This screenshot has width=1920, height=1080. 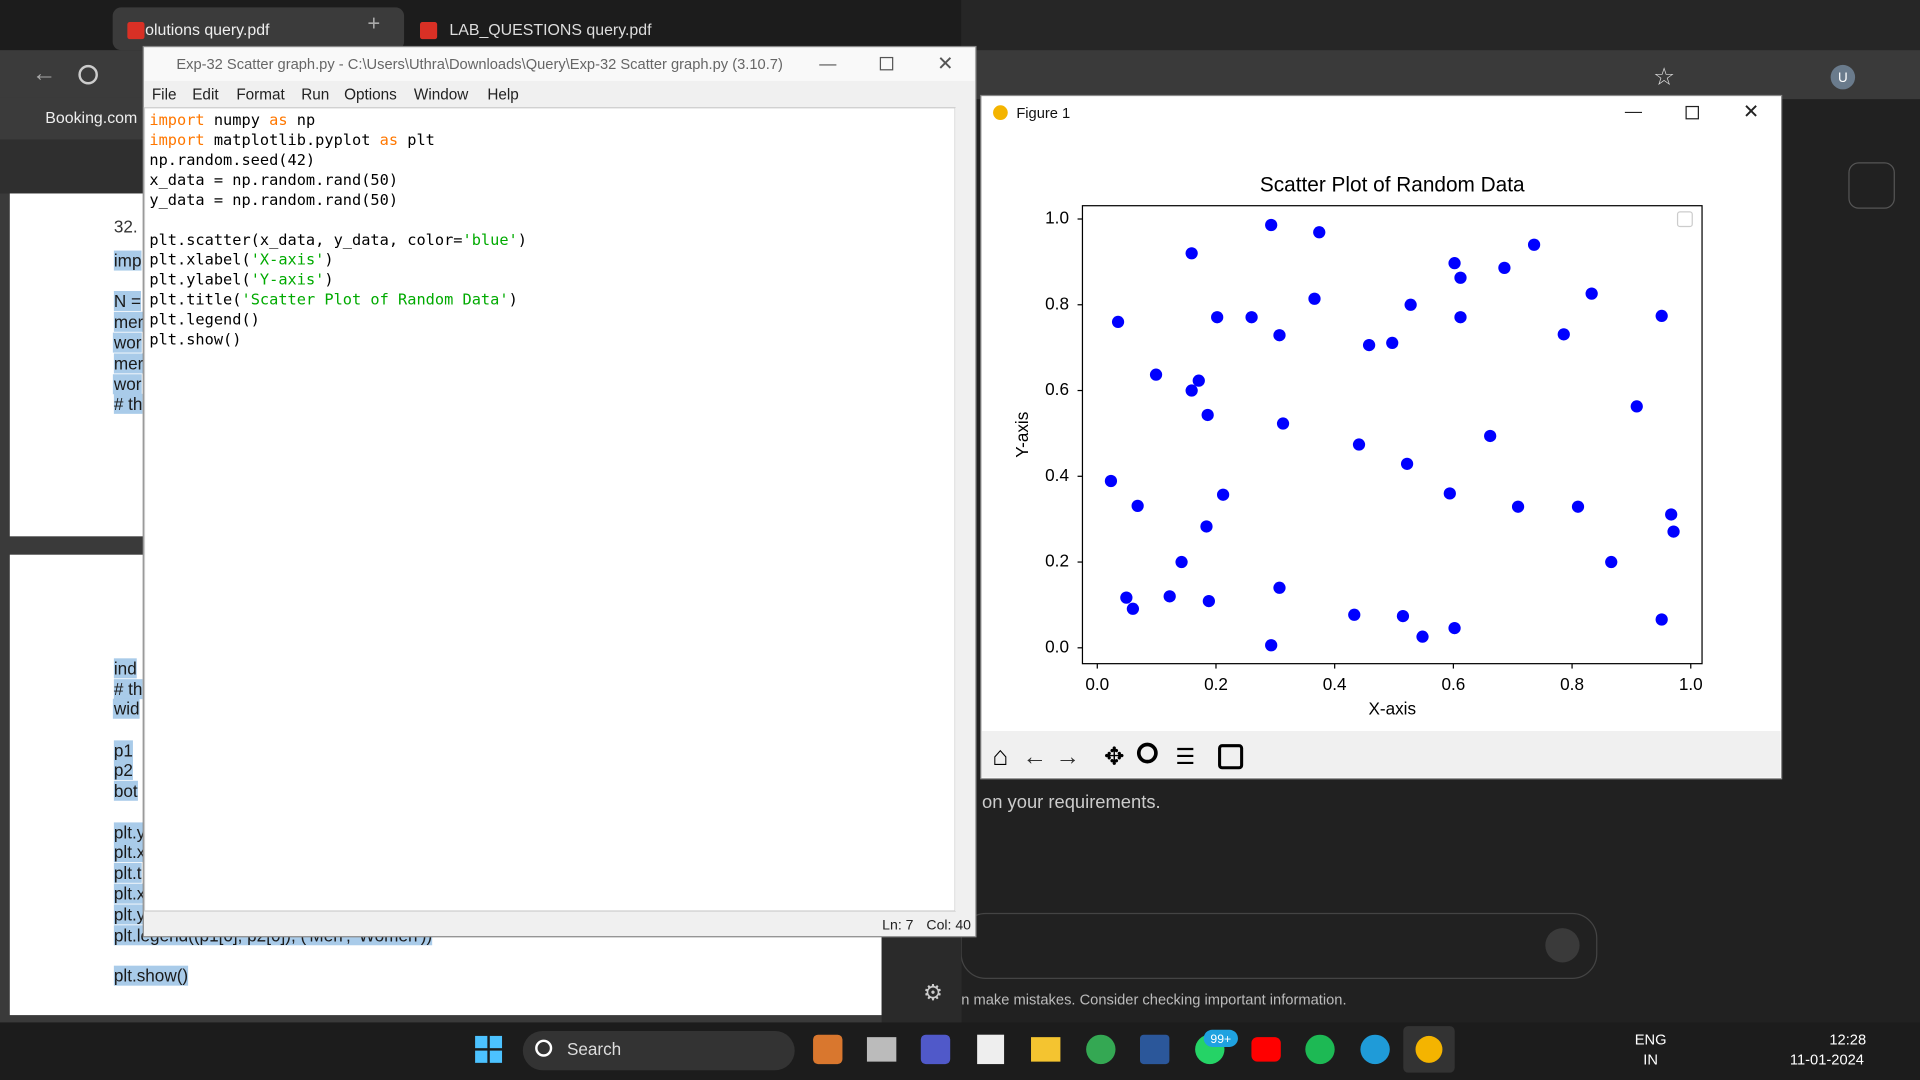 What do you see at coordinates (1185, 756) in the screenshot?
I see `configure: ☰` at bounding box center [1185, 756].